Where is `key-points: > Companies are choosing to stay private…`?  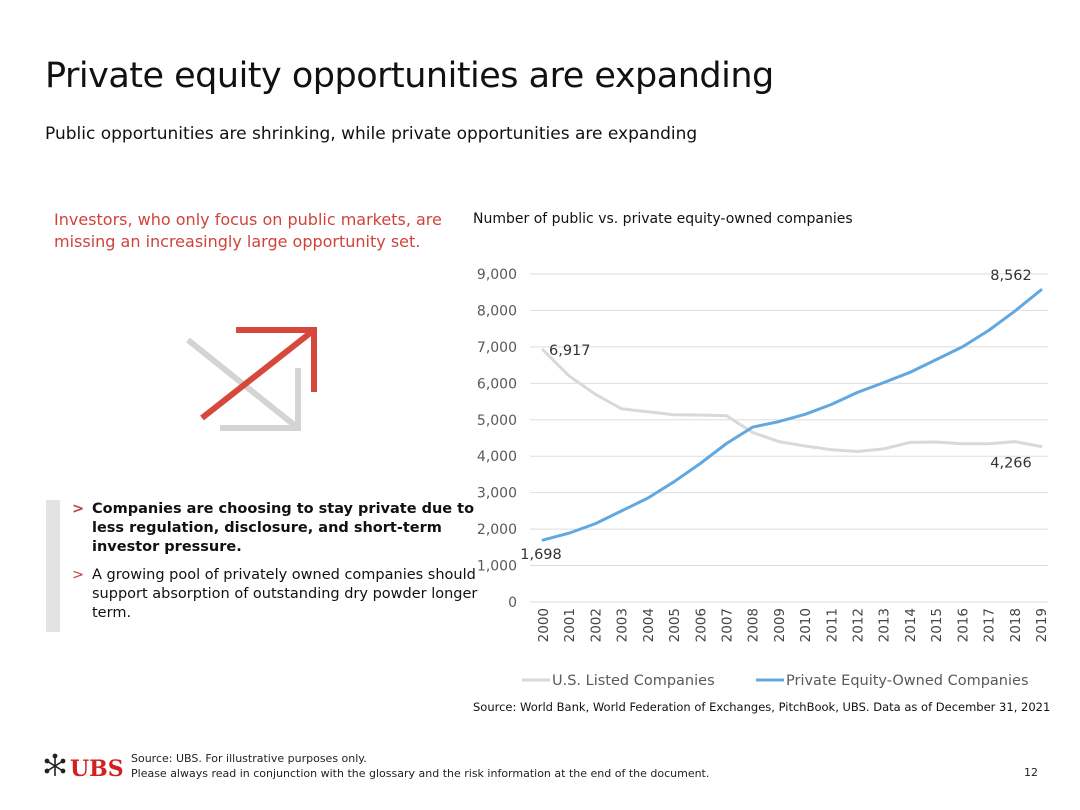
key-points: > Companies are choosing to stay private… is located at coordinates (267, 566).